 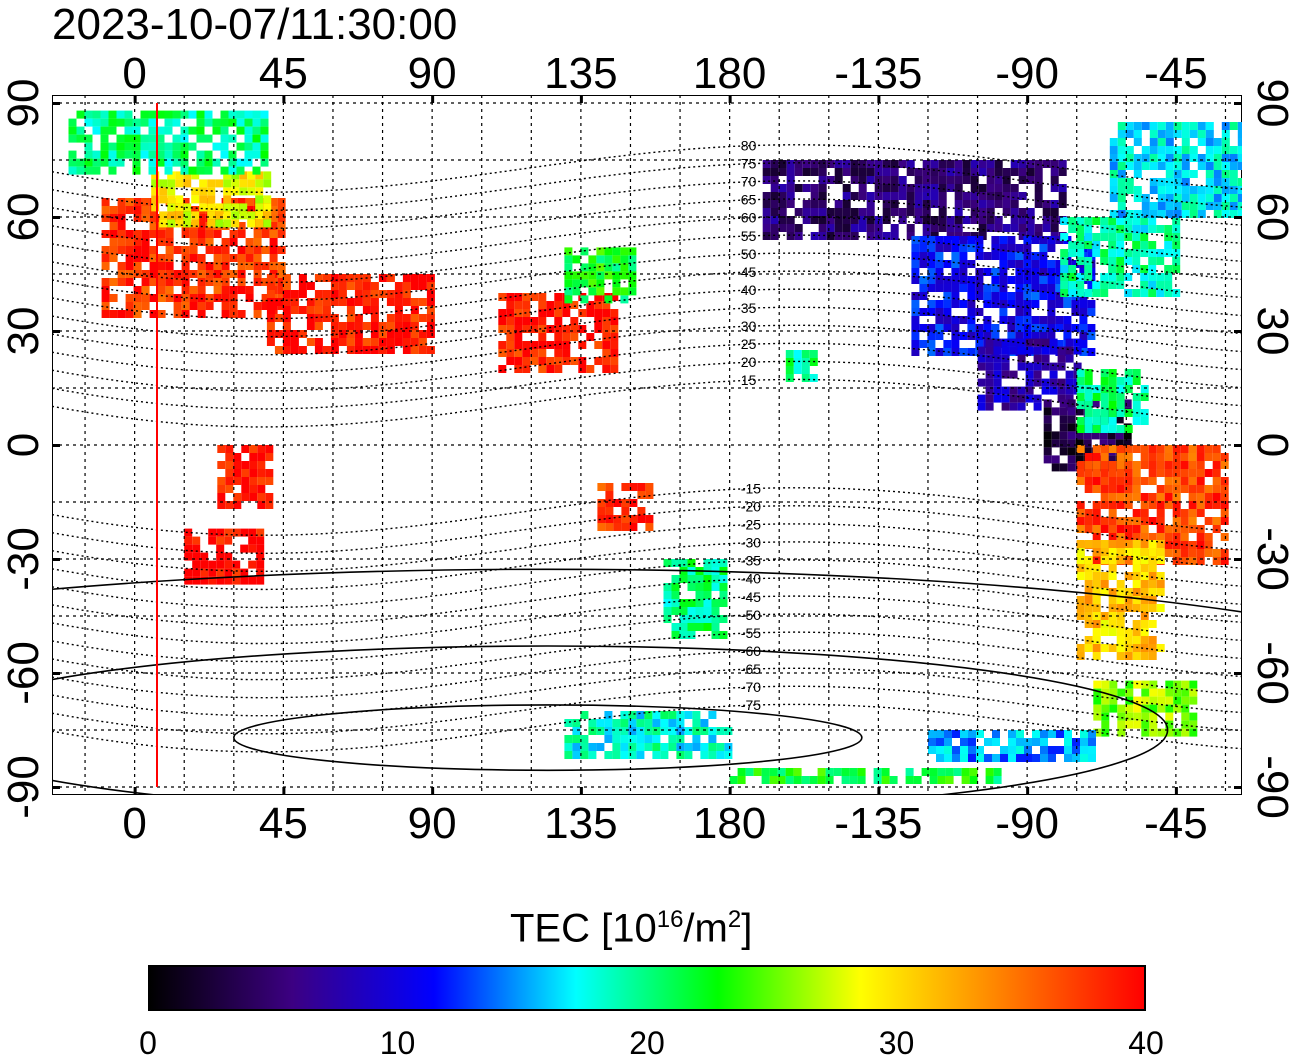 I want to click on top-lon-label: -135, so click(x=878, y=73).